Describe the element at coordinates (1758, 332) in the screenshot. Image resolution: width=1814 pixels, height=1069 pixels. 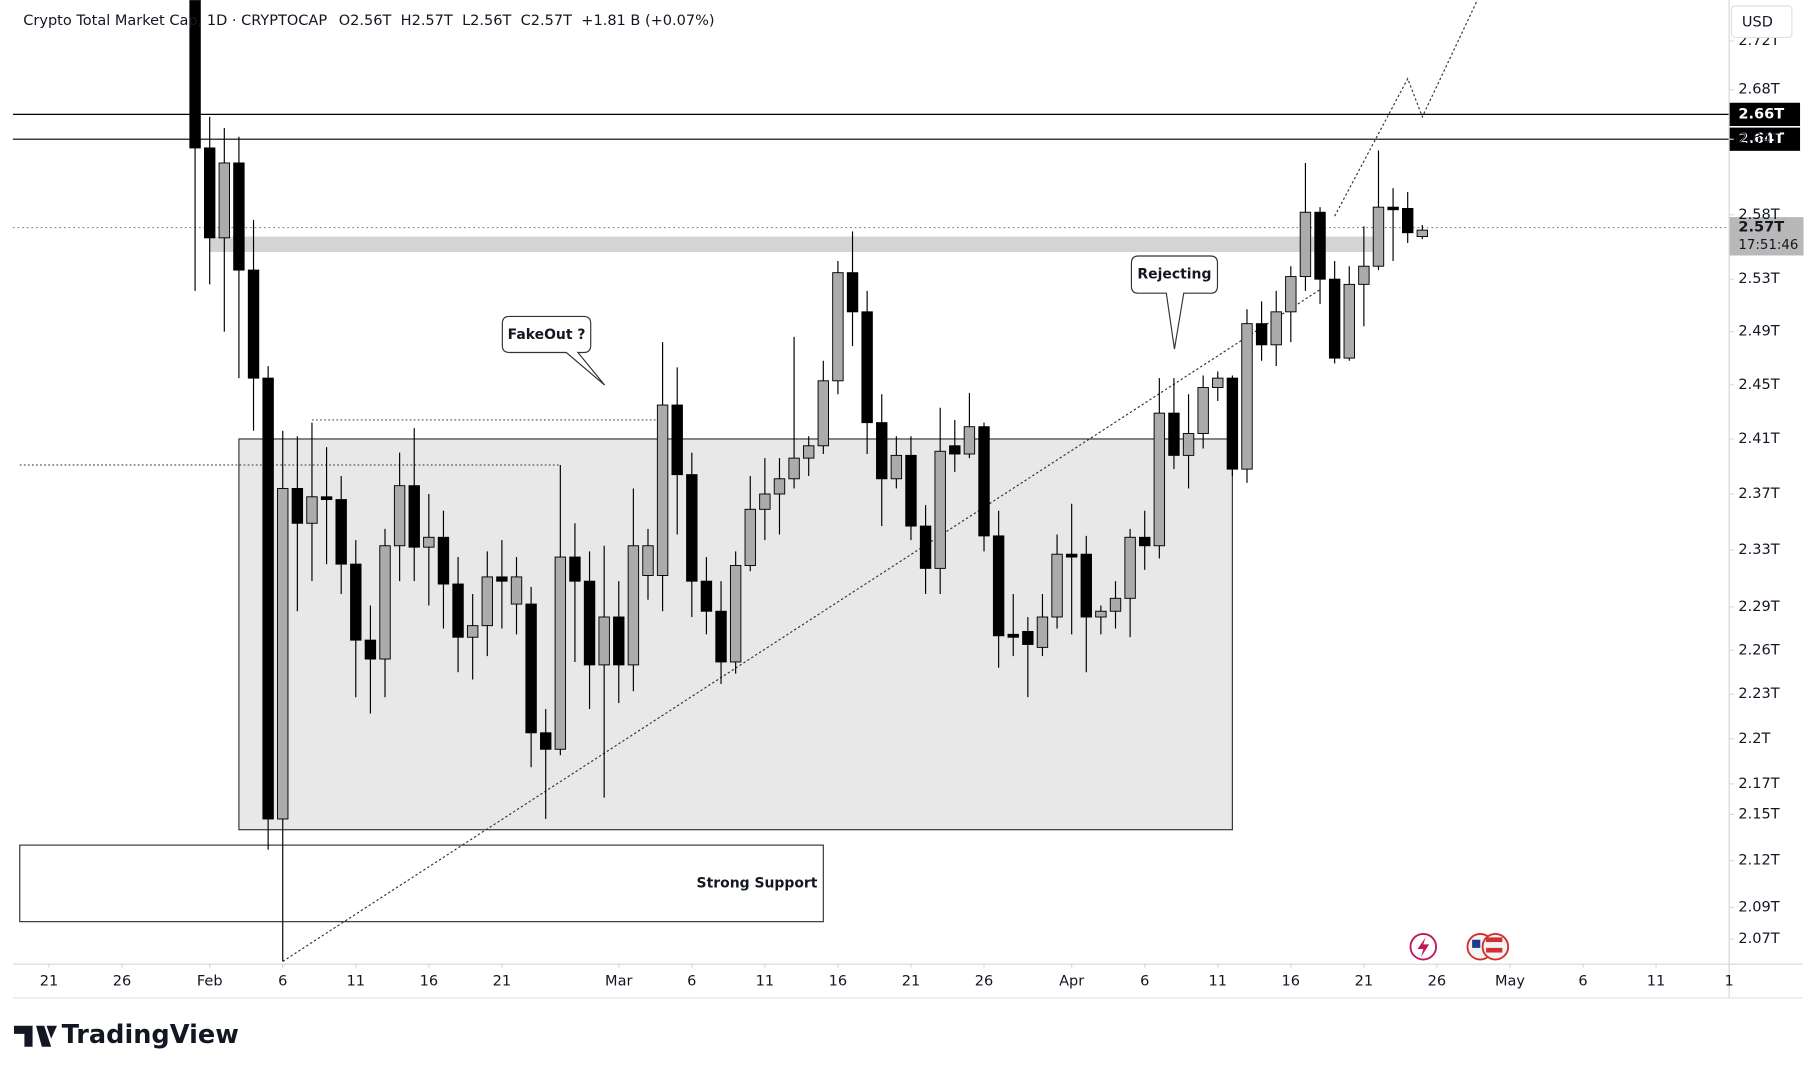
I see `y-tick-label: 2.49T` at that location.